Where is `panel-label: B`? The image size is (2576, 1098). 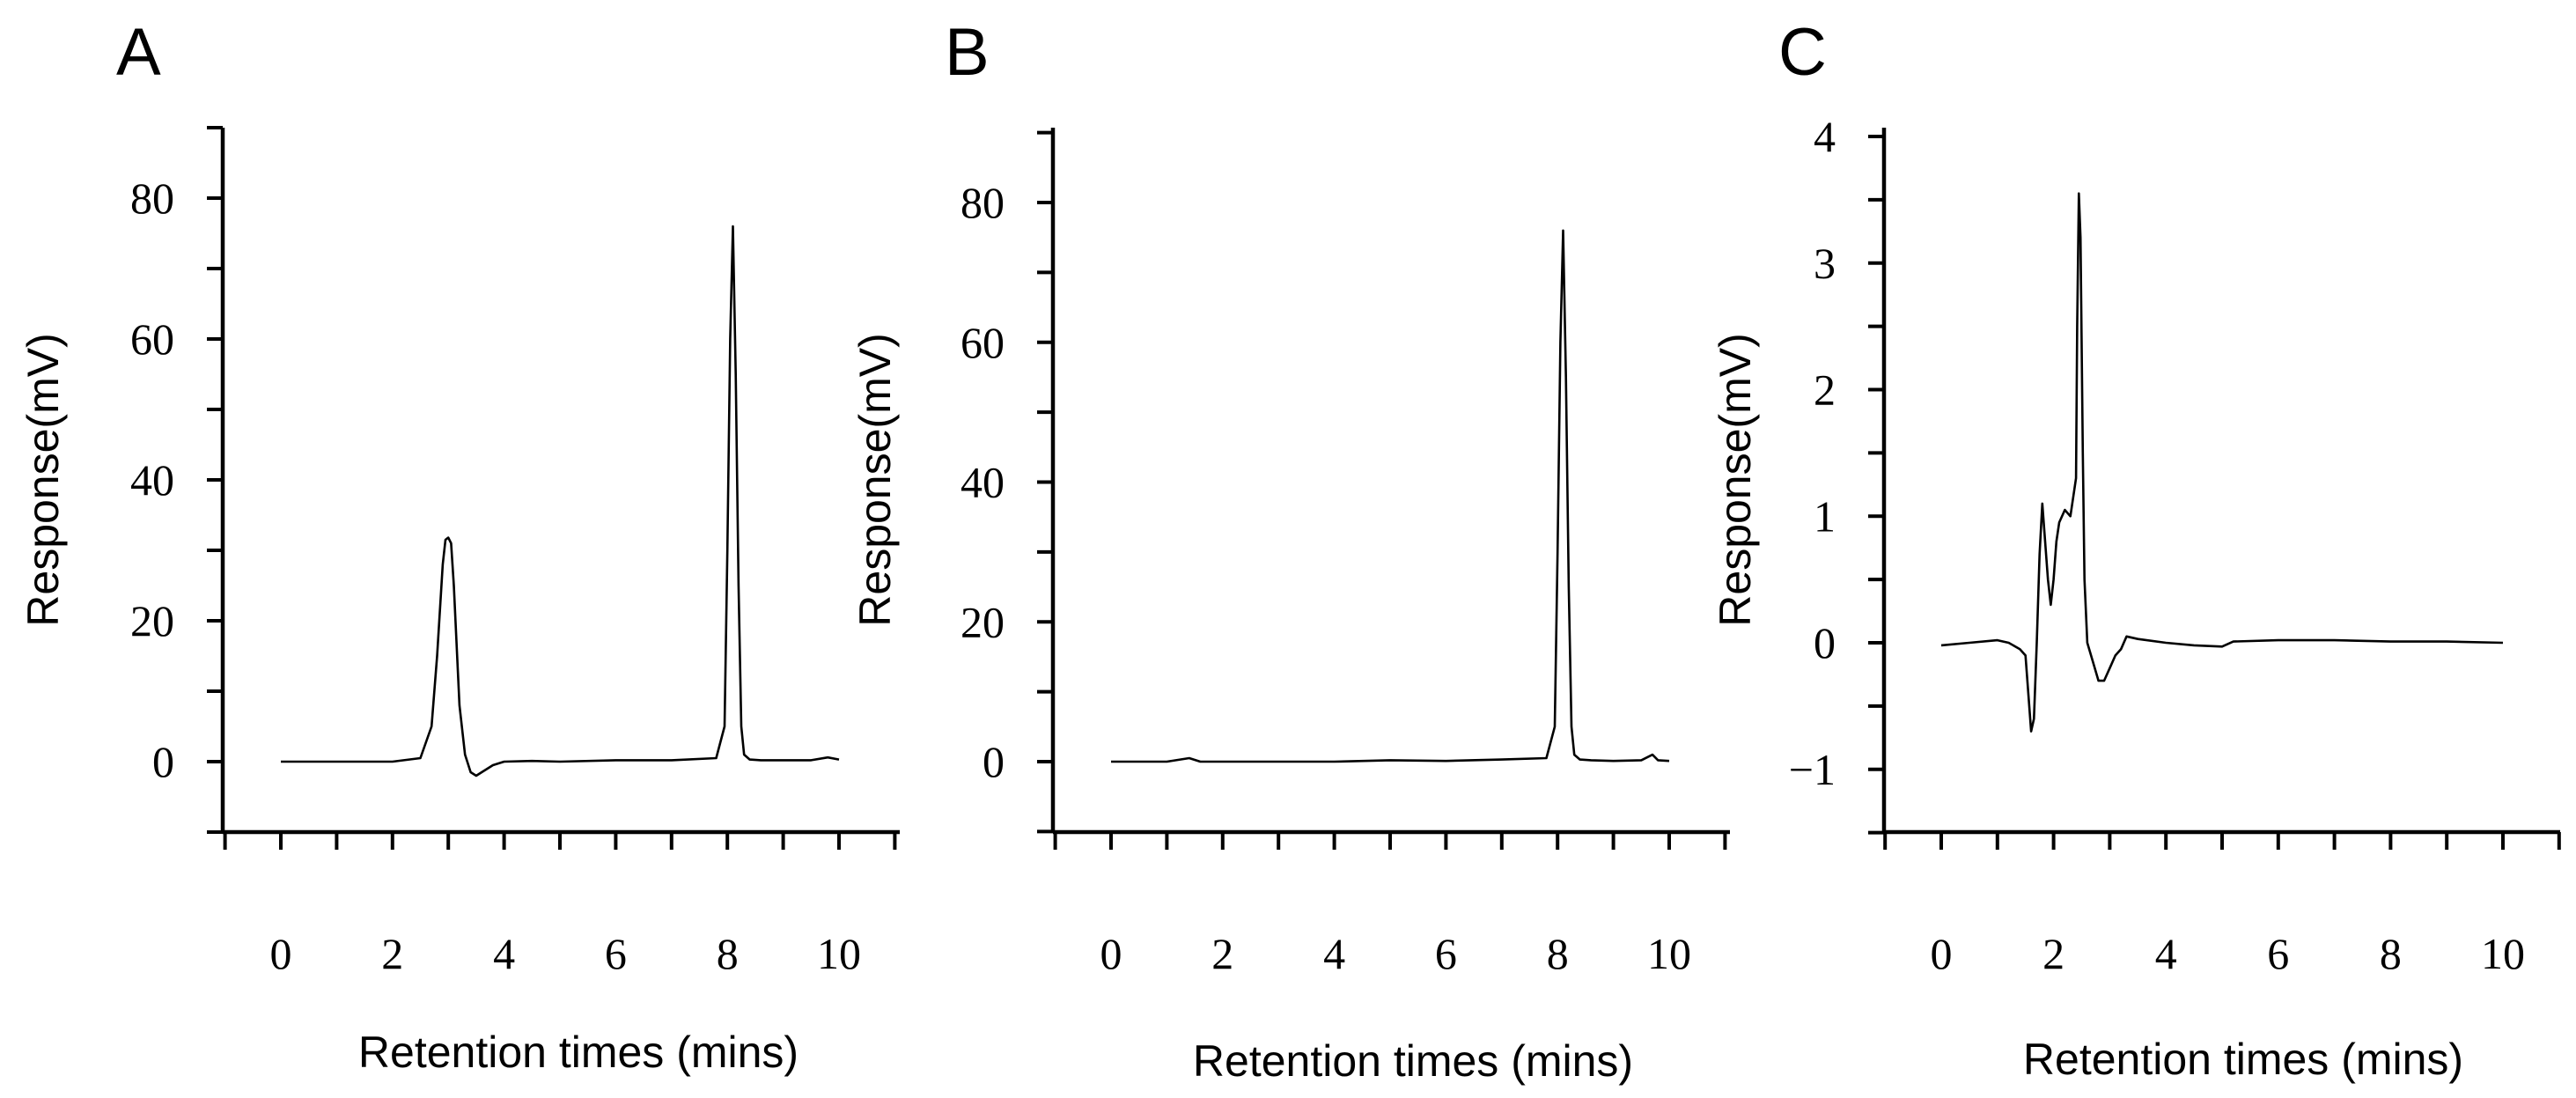
panel-label: B is located at coordinates (968, 52).